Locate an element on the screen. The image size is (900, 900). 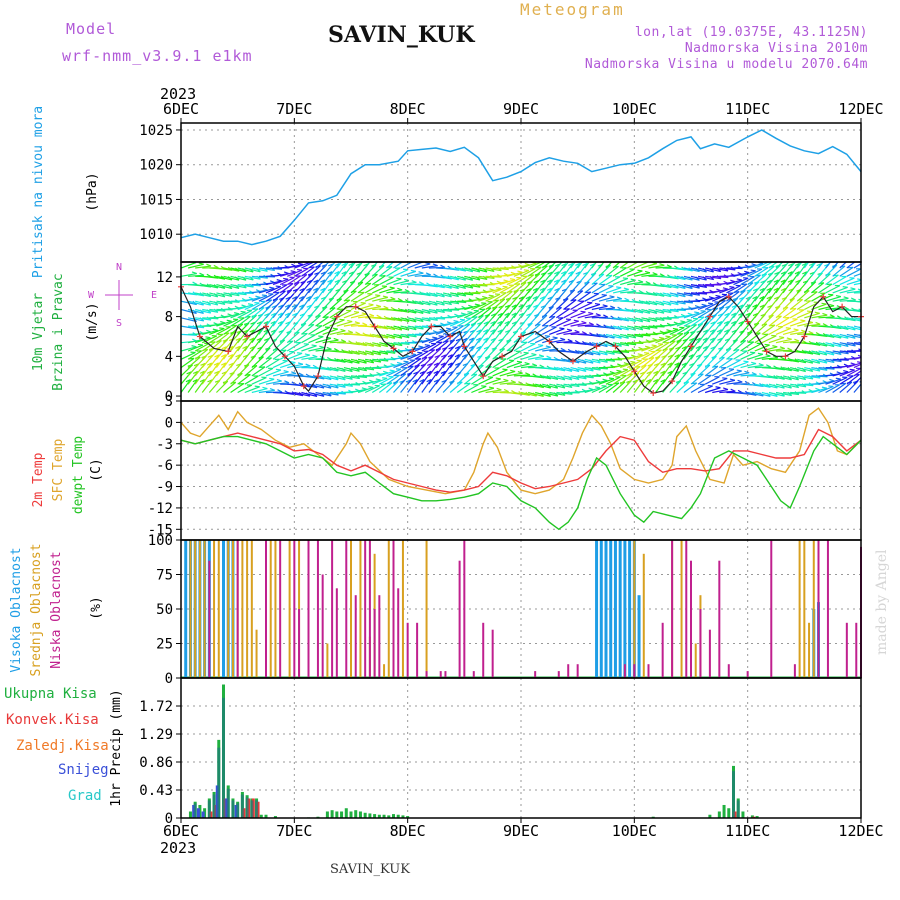
time-label-bottom: 8DEC is located at coordinates (408, 831).